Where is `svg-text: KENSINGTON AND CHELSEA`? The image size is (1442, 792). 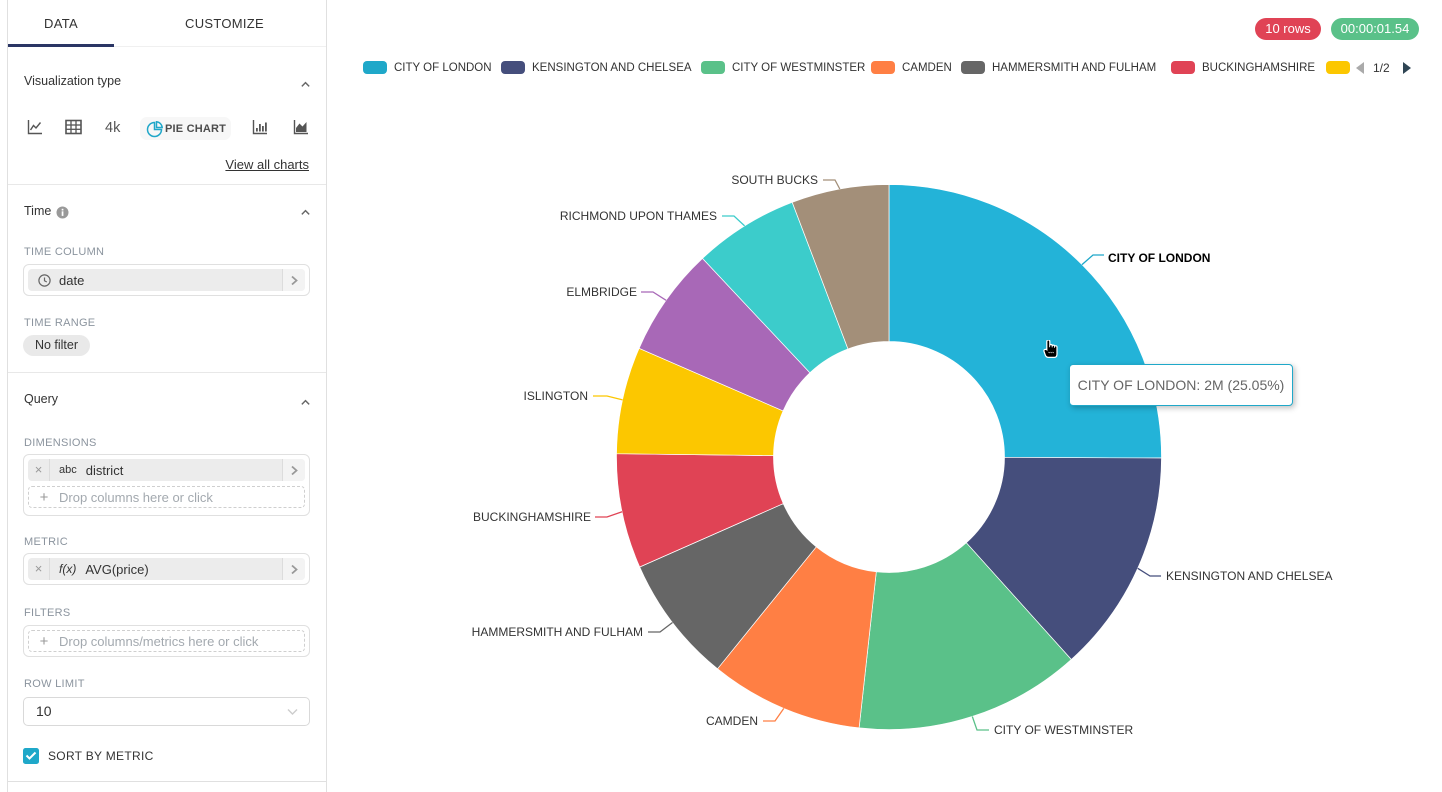 svg-text: KENSINGTON AND CHELSEA is located at coordinates (1249, 576).